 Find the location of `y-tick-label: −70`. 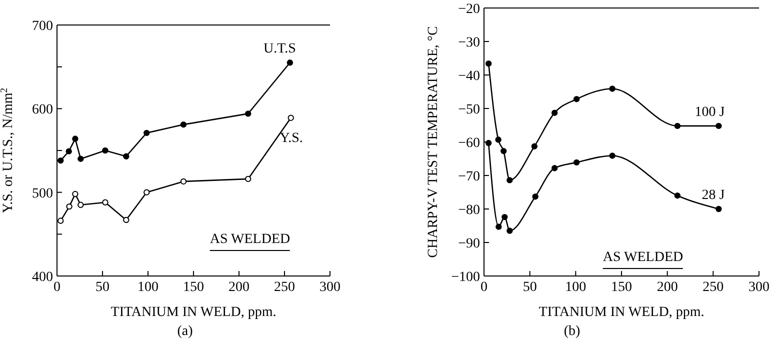

y-tick-label: −70 is located at coordinates (469, 176).